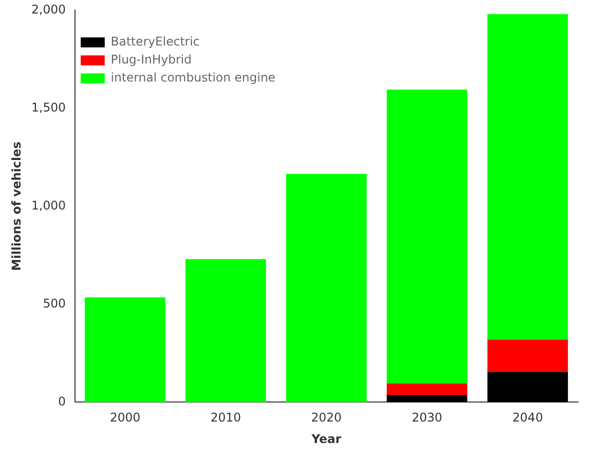  Describe the element at coordinates (155, 41) in the screenshot. I see `legend-label: BatteryElectric` at that location.